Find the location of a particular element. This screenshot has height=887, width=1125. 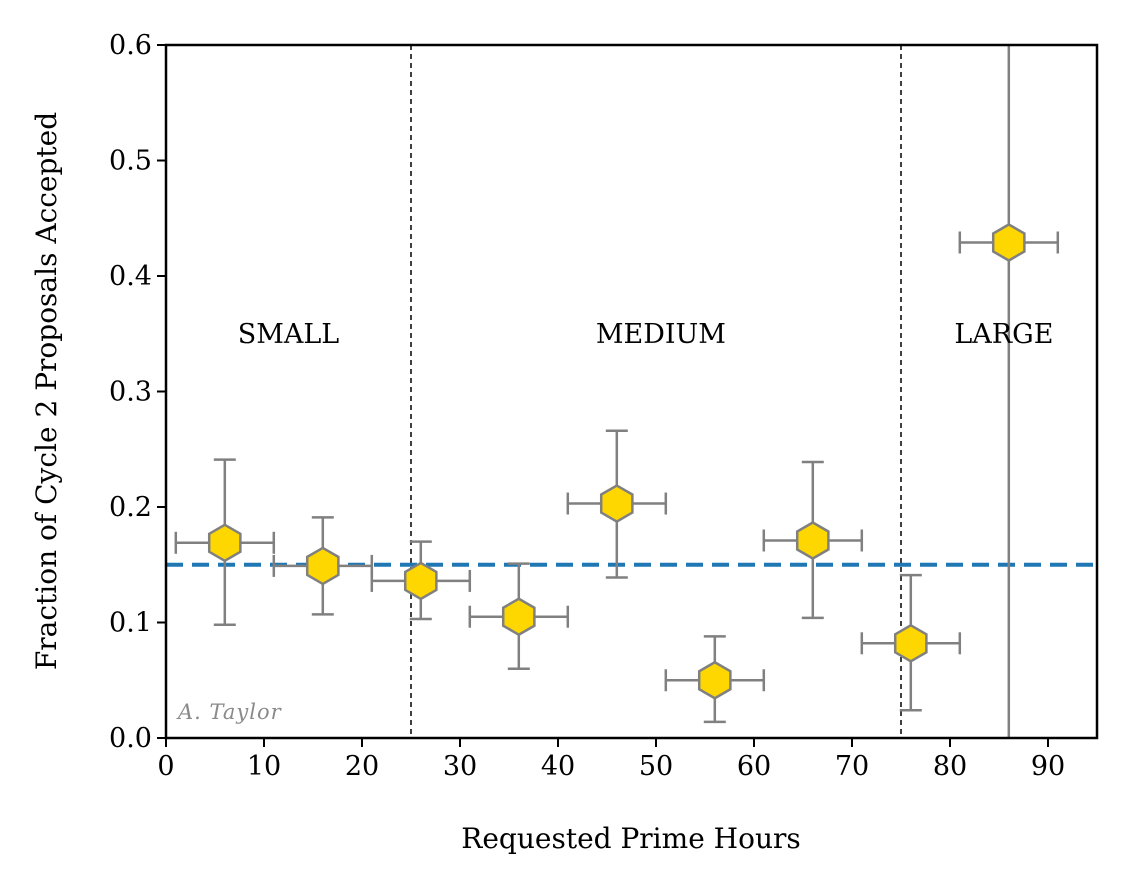

y-axis-label: Fraction of Cycle 2 Proposals Accepted is located at coordinates (46, 391).